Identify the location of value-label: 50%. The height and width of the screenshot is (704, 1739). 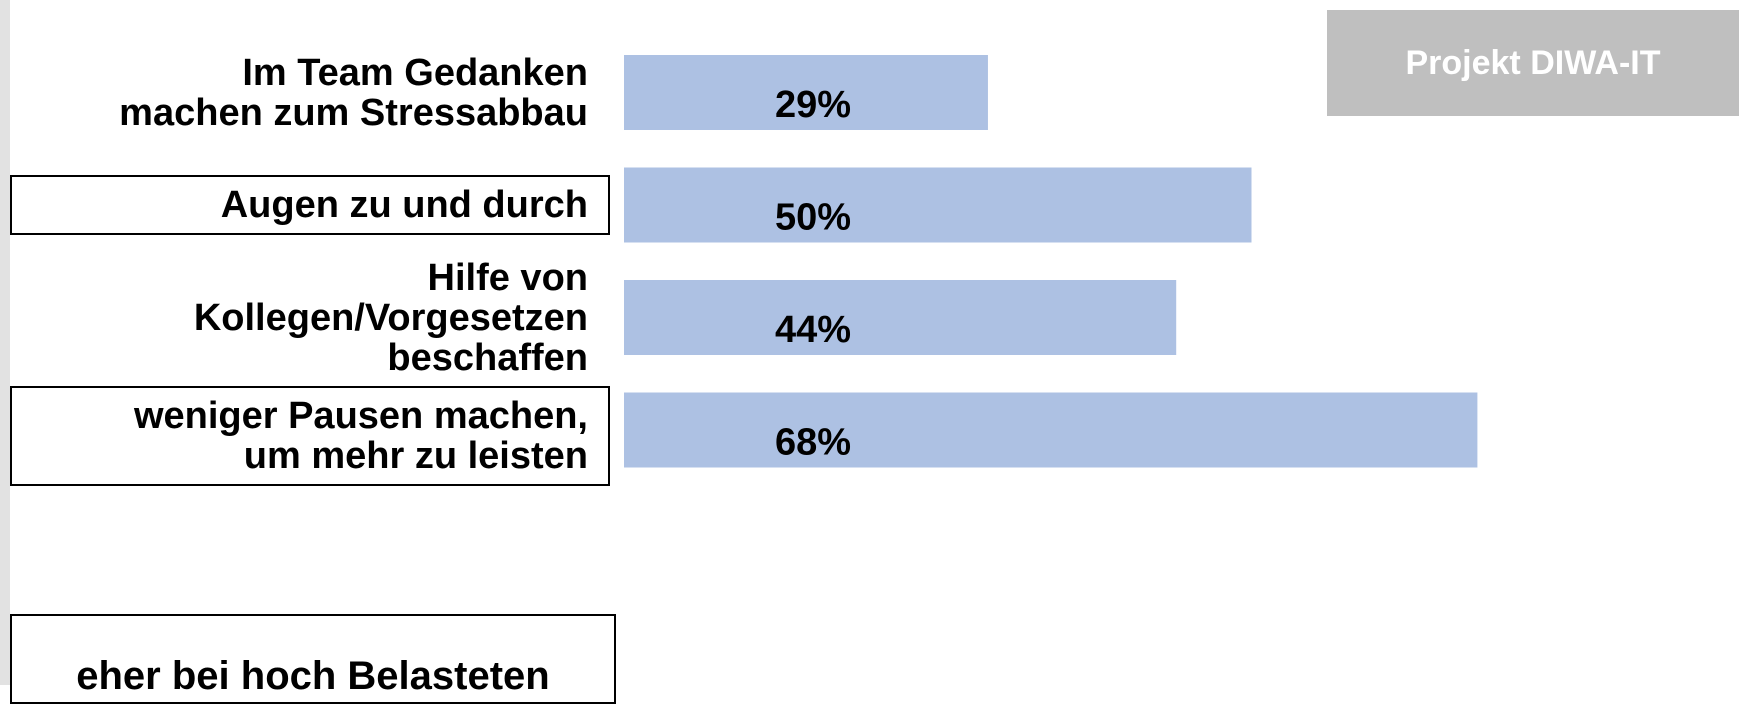
(813, 218).